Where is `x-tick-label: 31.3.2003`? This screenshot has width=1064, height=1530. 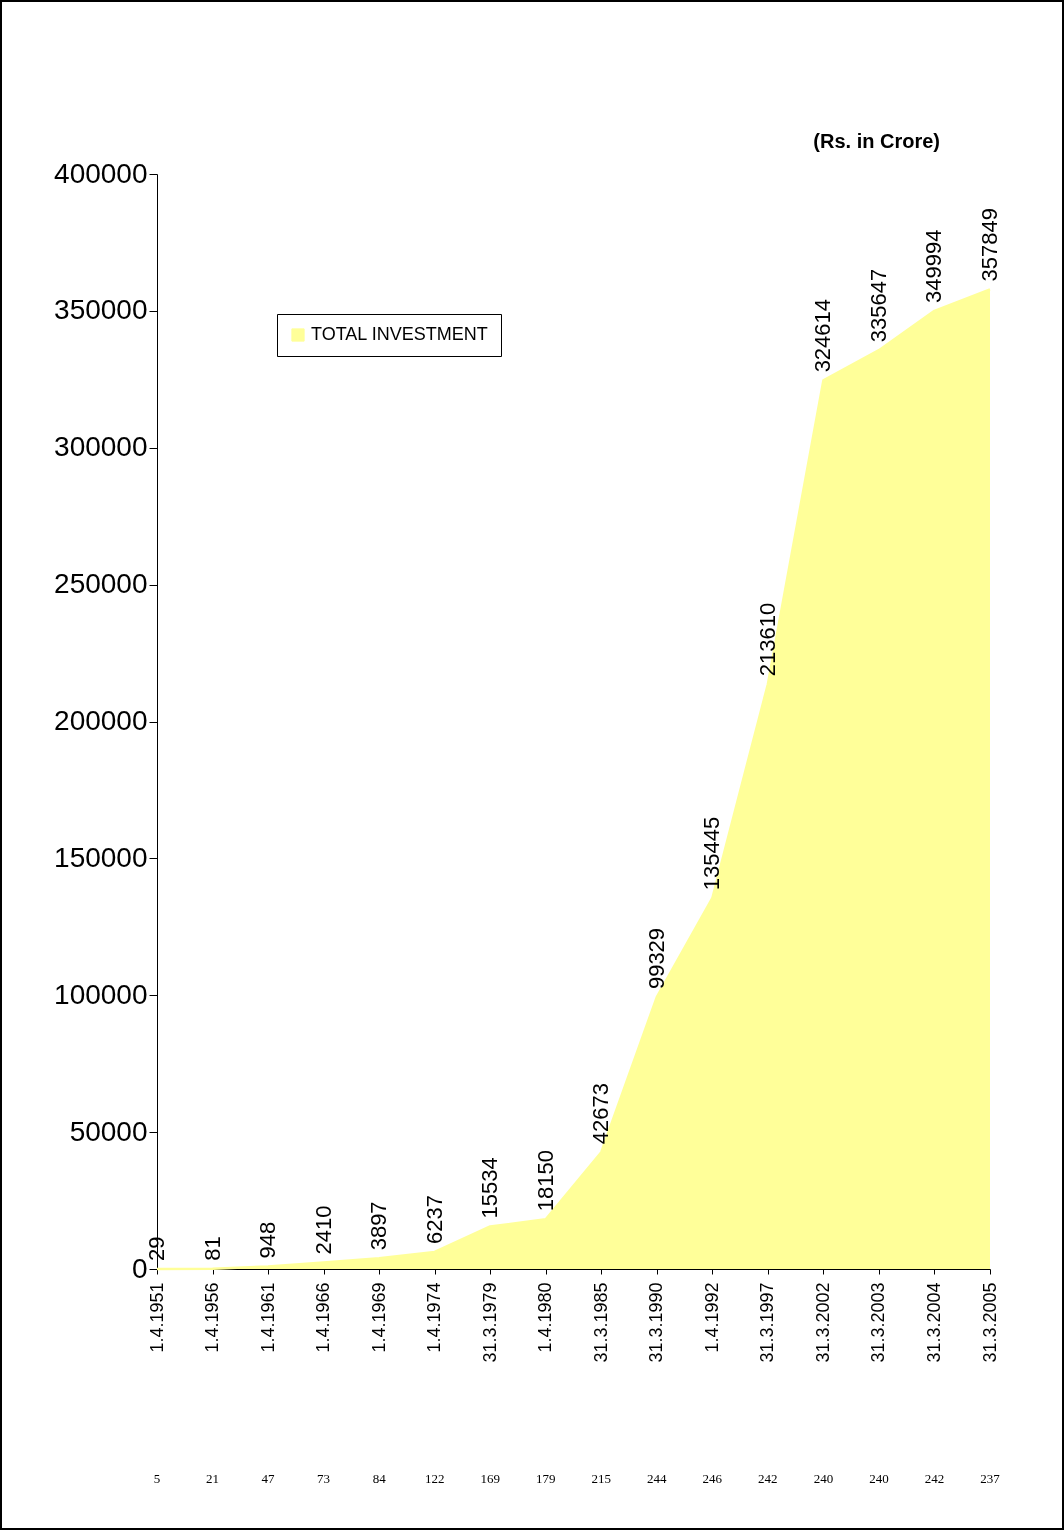 x-tick-label: 31.3.2003 is located at coordinates (878, 1322).